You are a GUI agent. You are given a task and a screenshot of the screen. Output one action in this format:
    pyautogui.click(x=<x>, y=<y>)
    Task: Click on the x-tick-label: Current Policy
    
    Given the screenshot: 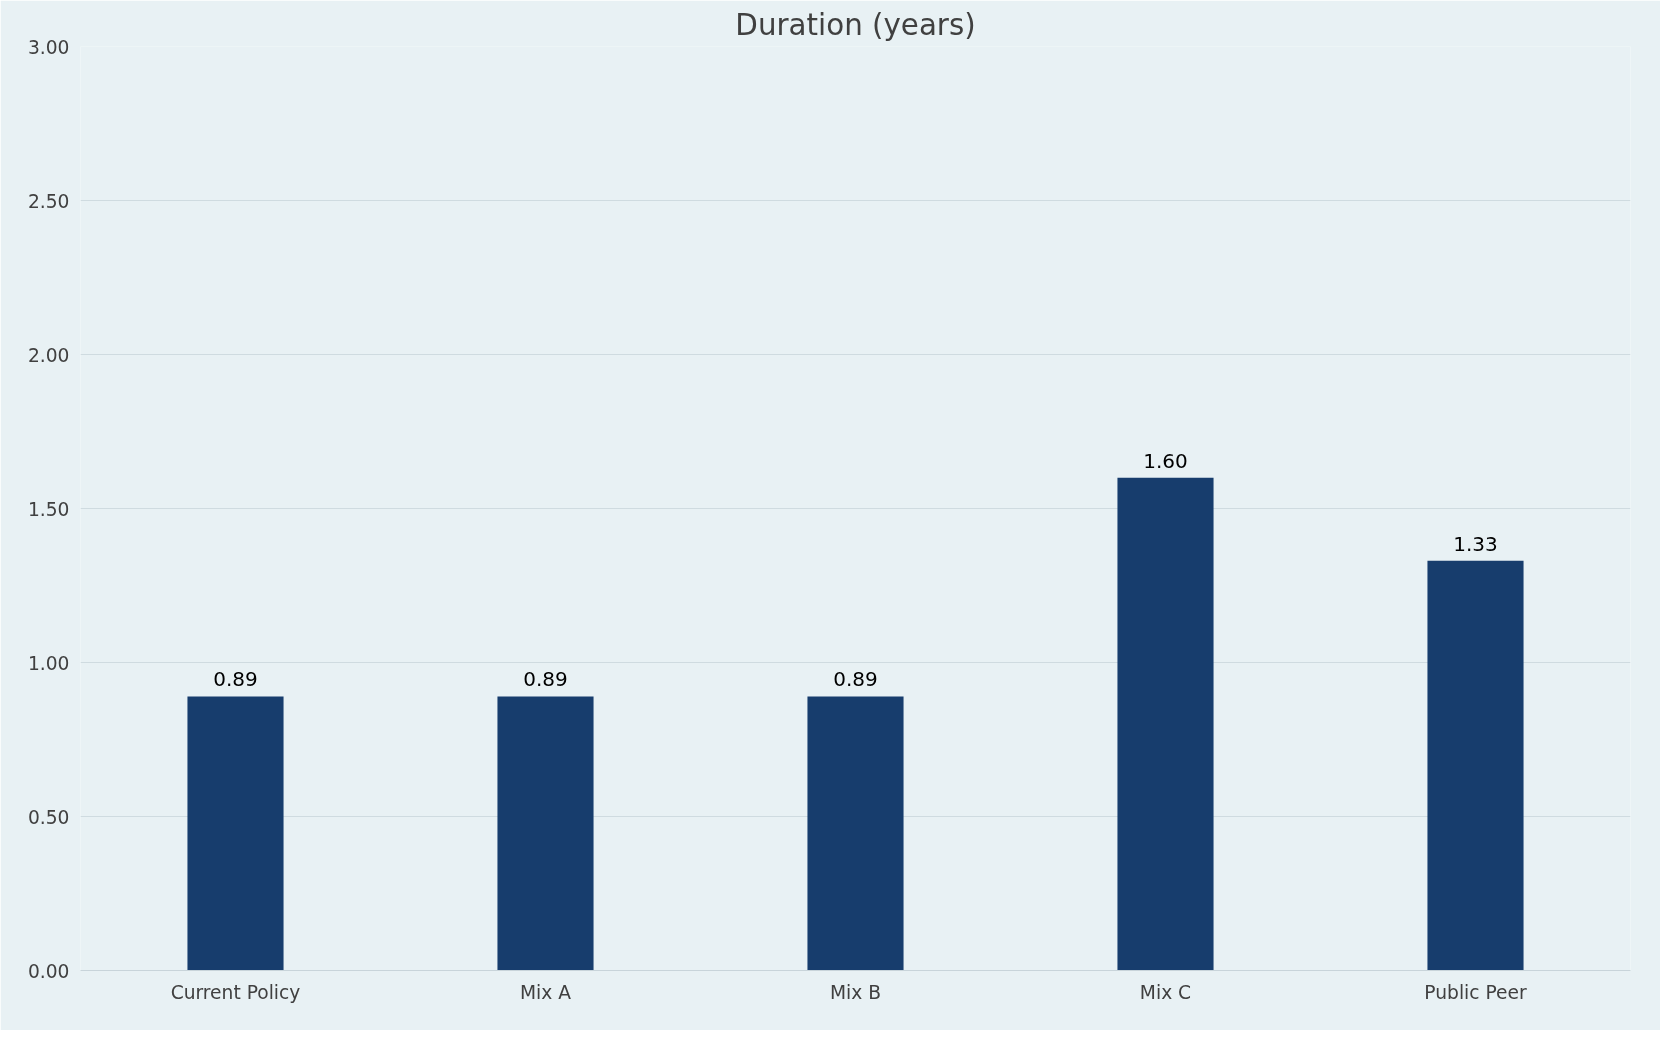 What is the action you would take?
    pyautogui.click(x=235, y=992)
    